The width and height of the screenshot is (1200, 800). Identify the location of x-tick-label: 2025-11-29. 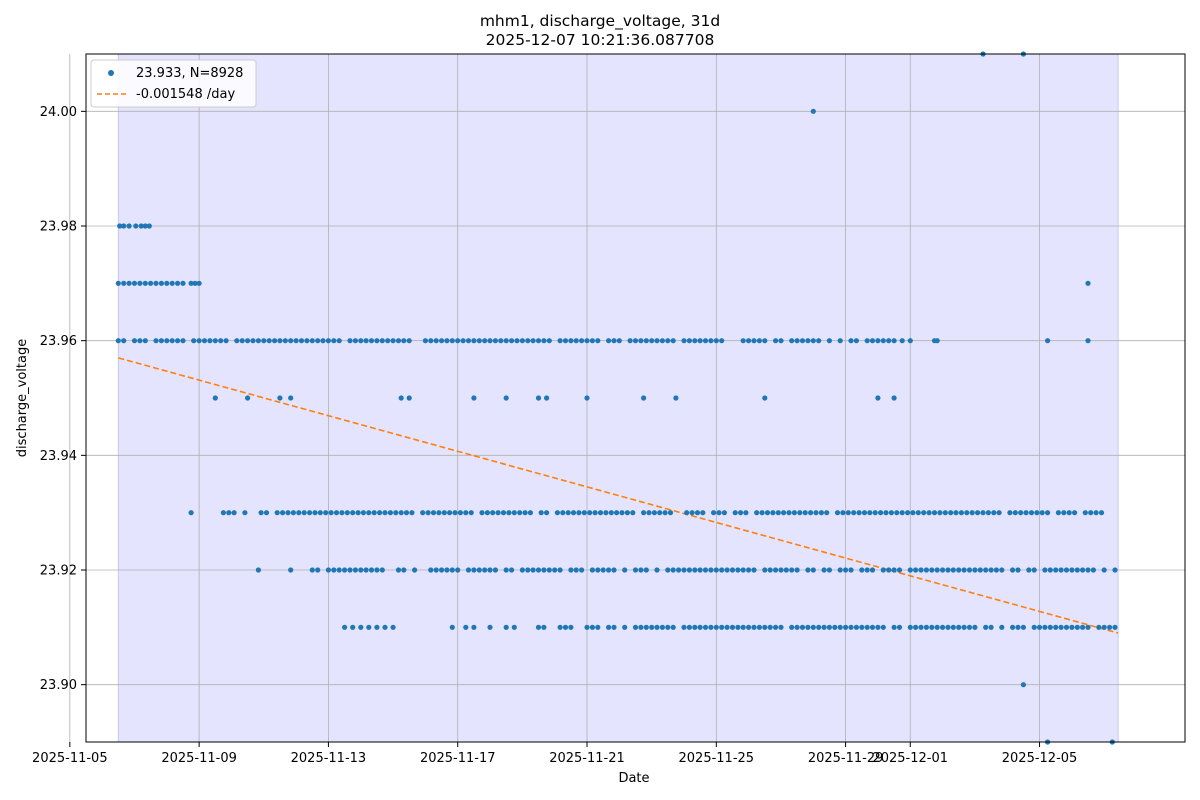
(846, 758).